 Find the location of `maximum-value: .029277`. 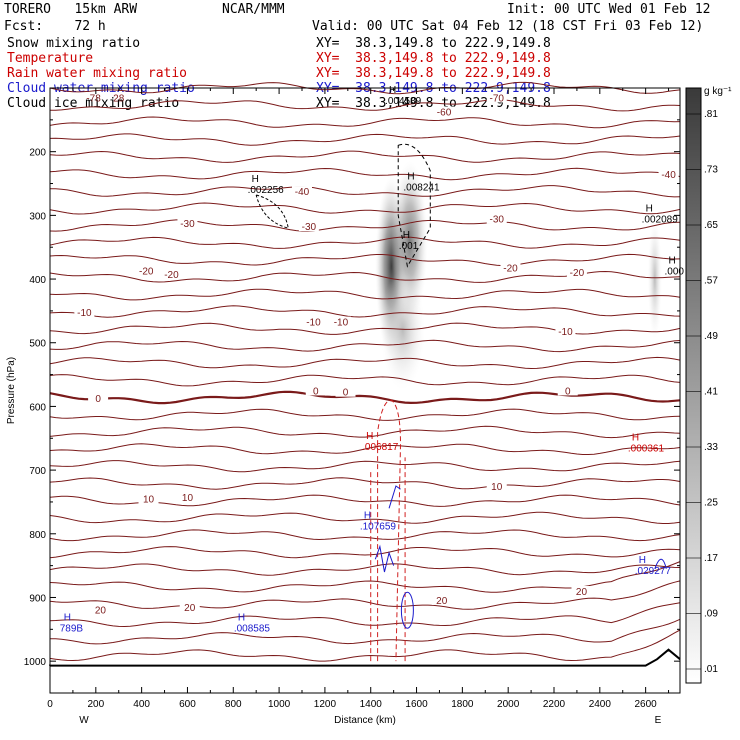

maximum-value: .029277 is located at coordinates (653, 571).